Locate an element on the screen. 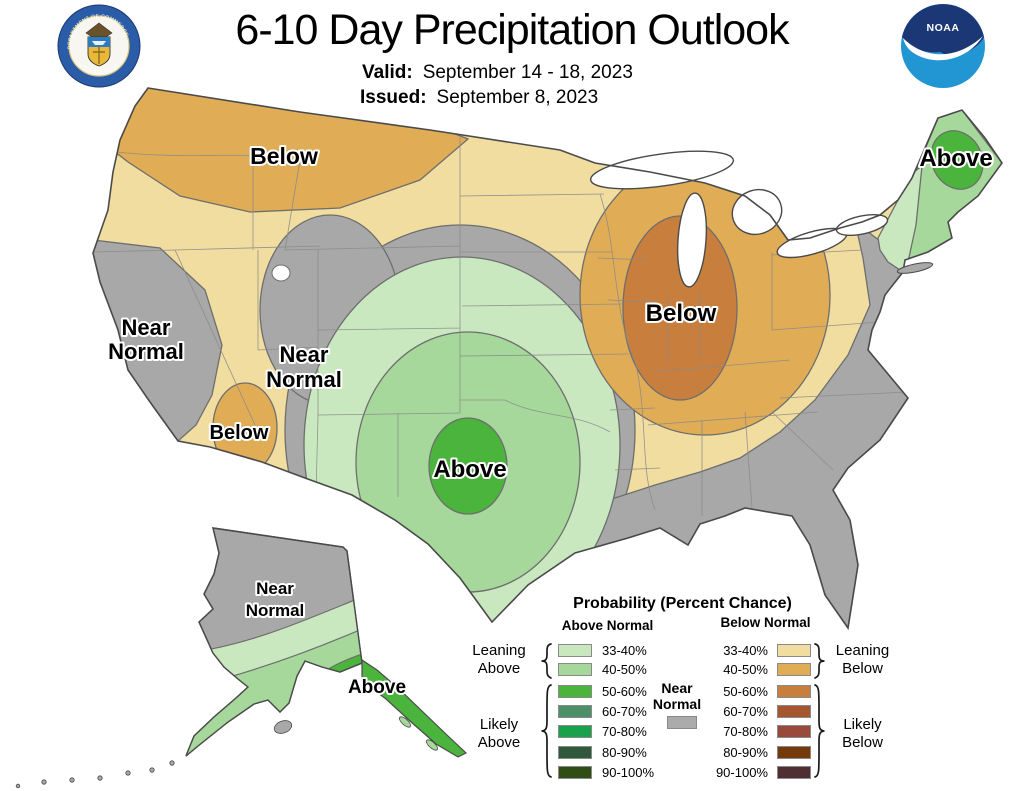  likely-above-line2: Above is located at coordinates (499, 742).